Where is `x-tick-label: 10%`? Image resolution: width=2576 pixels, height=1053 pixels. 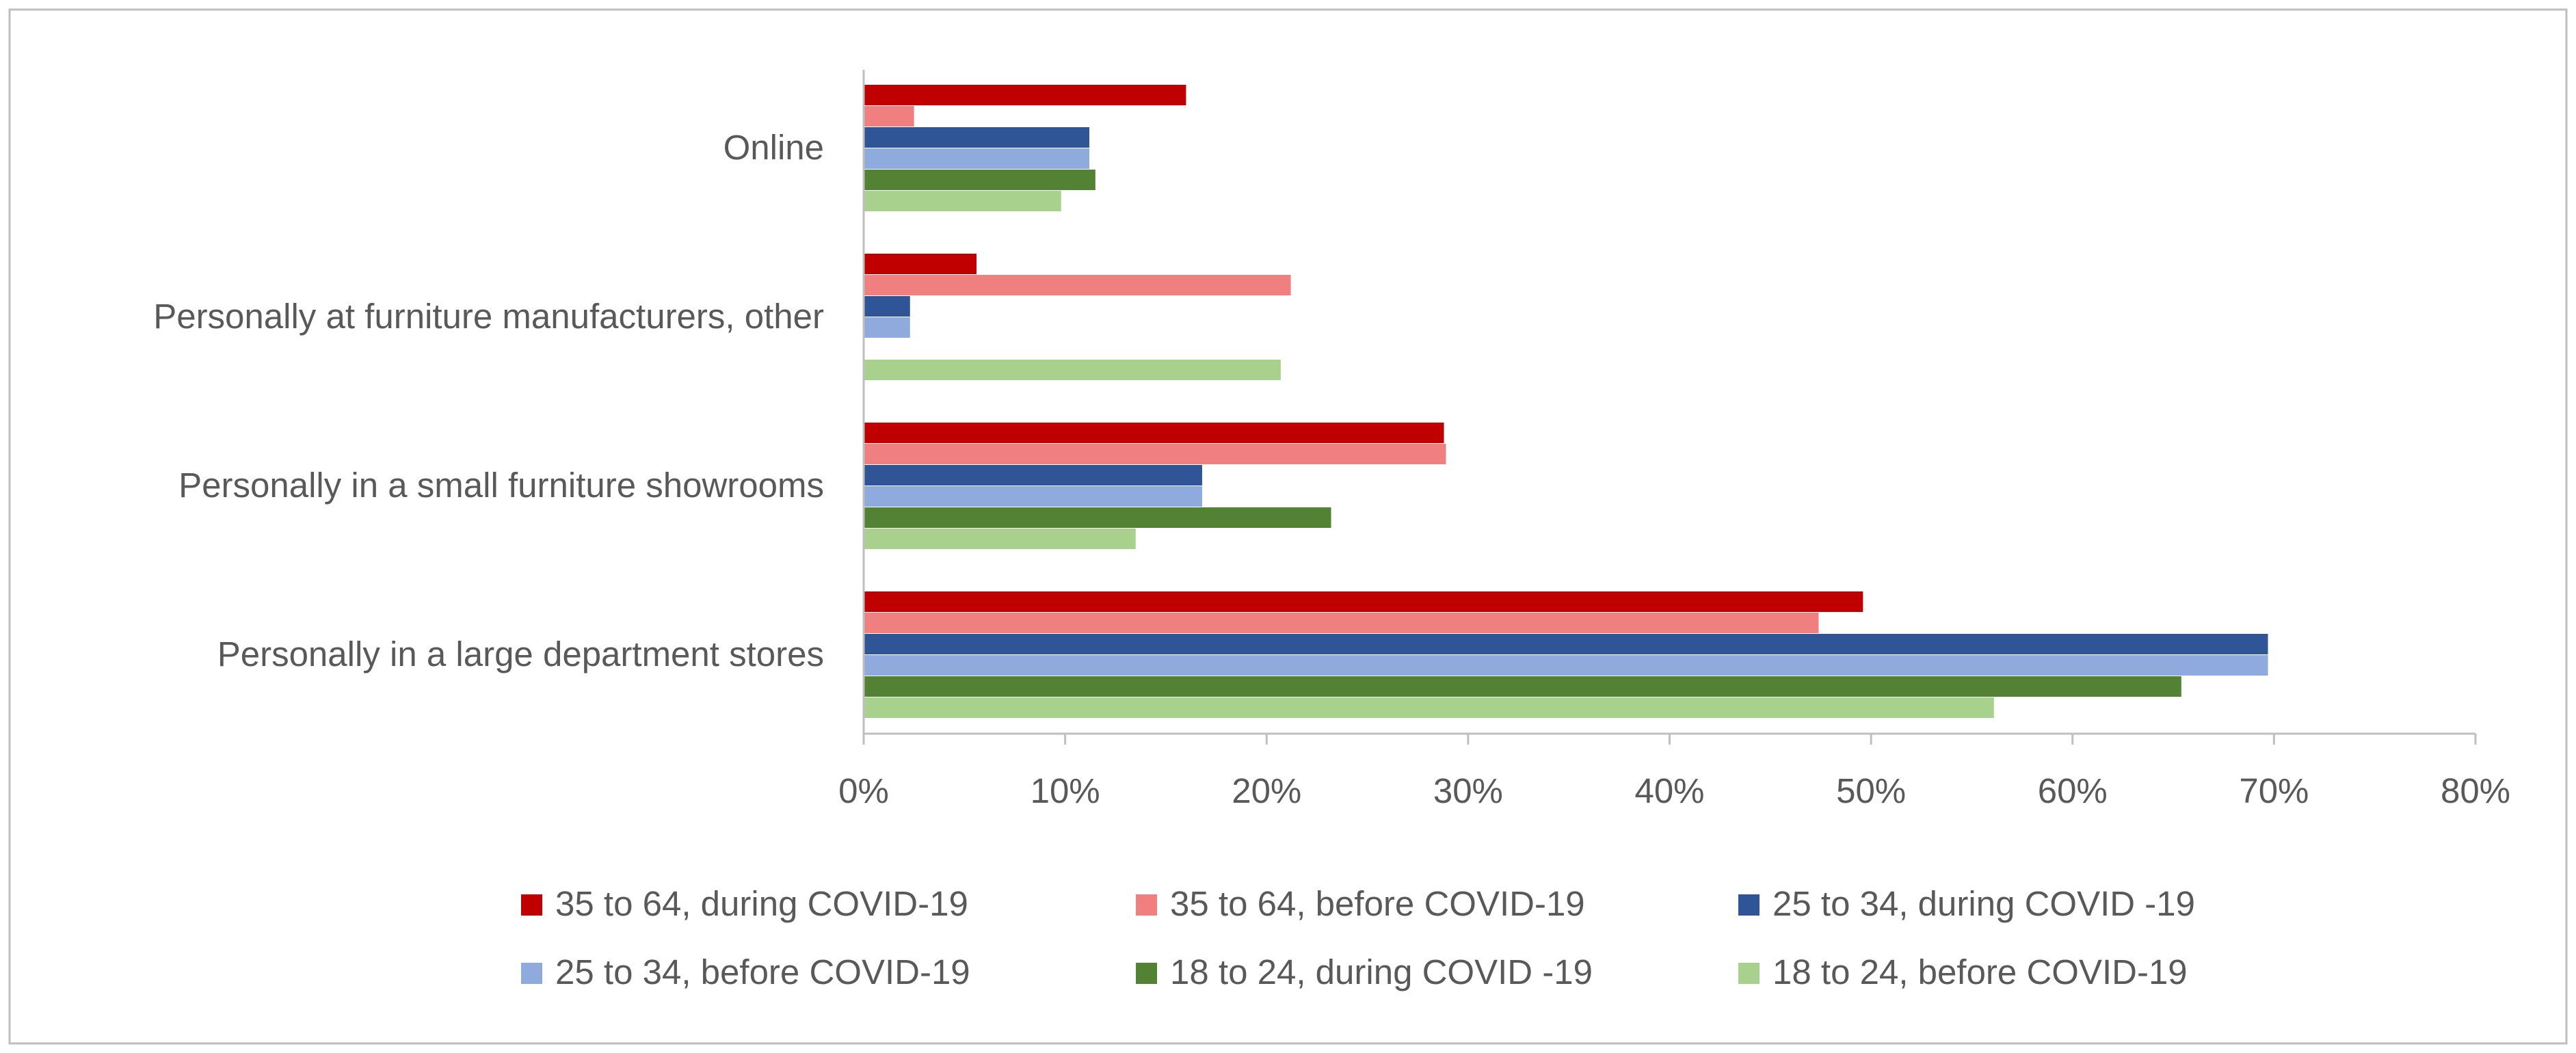 x-tick-label: 10% is located at coordinates (1065, 790).